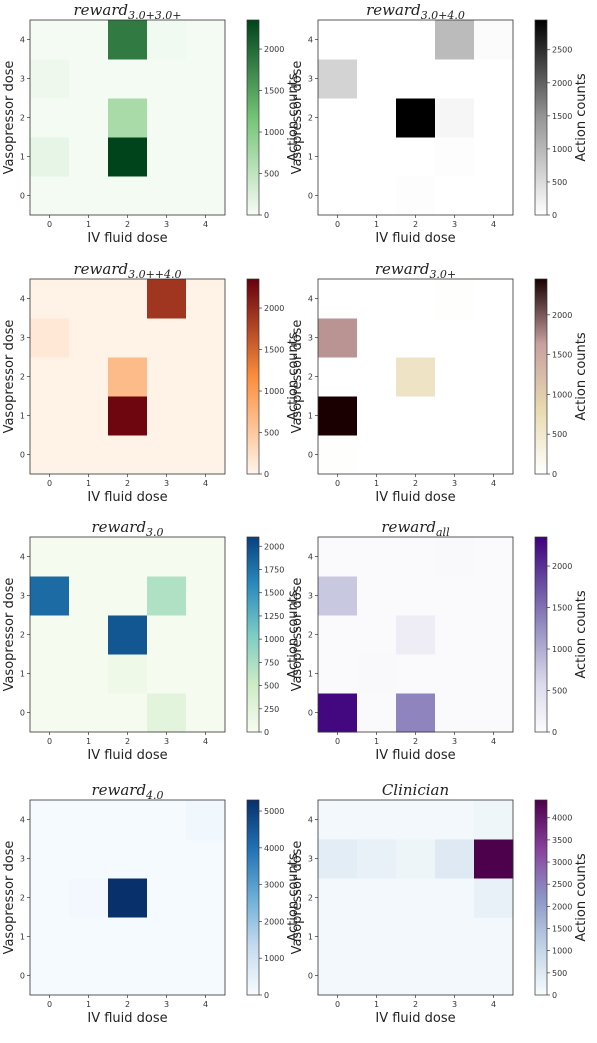 The image size is (597, 1043). Describe the element at coordinates (562, 884) in the screenshot. I see `colorbar-tick-label: 2500` at that location.